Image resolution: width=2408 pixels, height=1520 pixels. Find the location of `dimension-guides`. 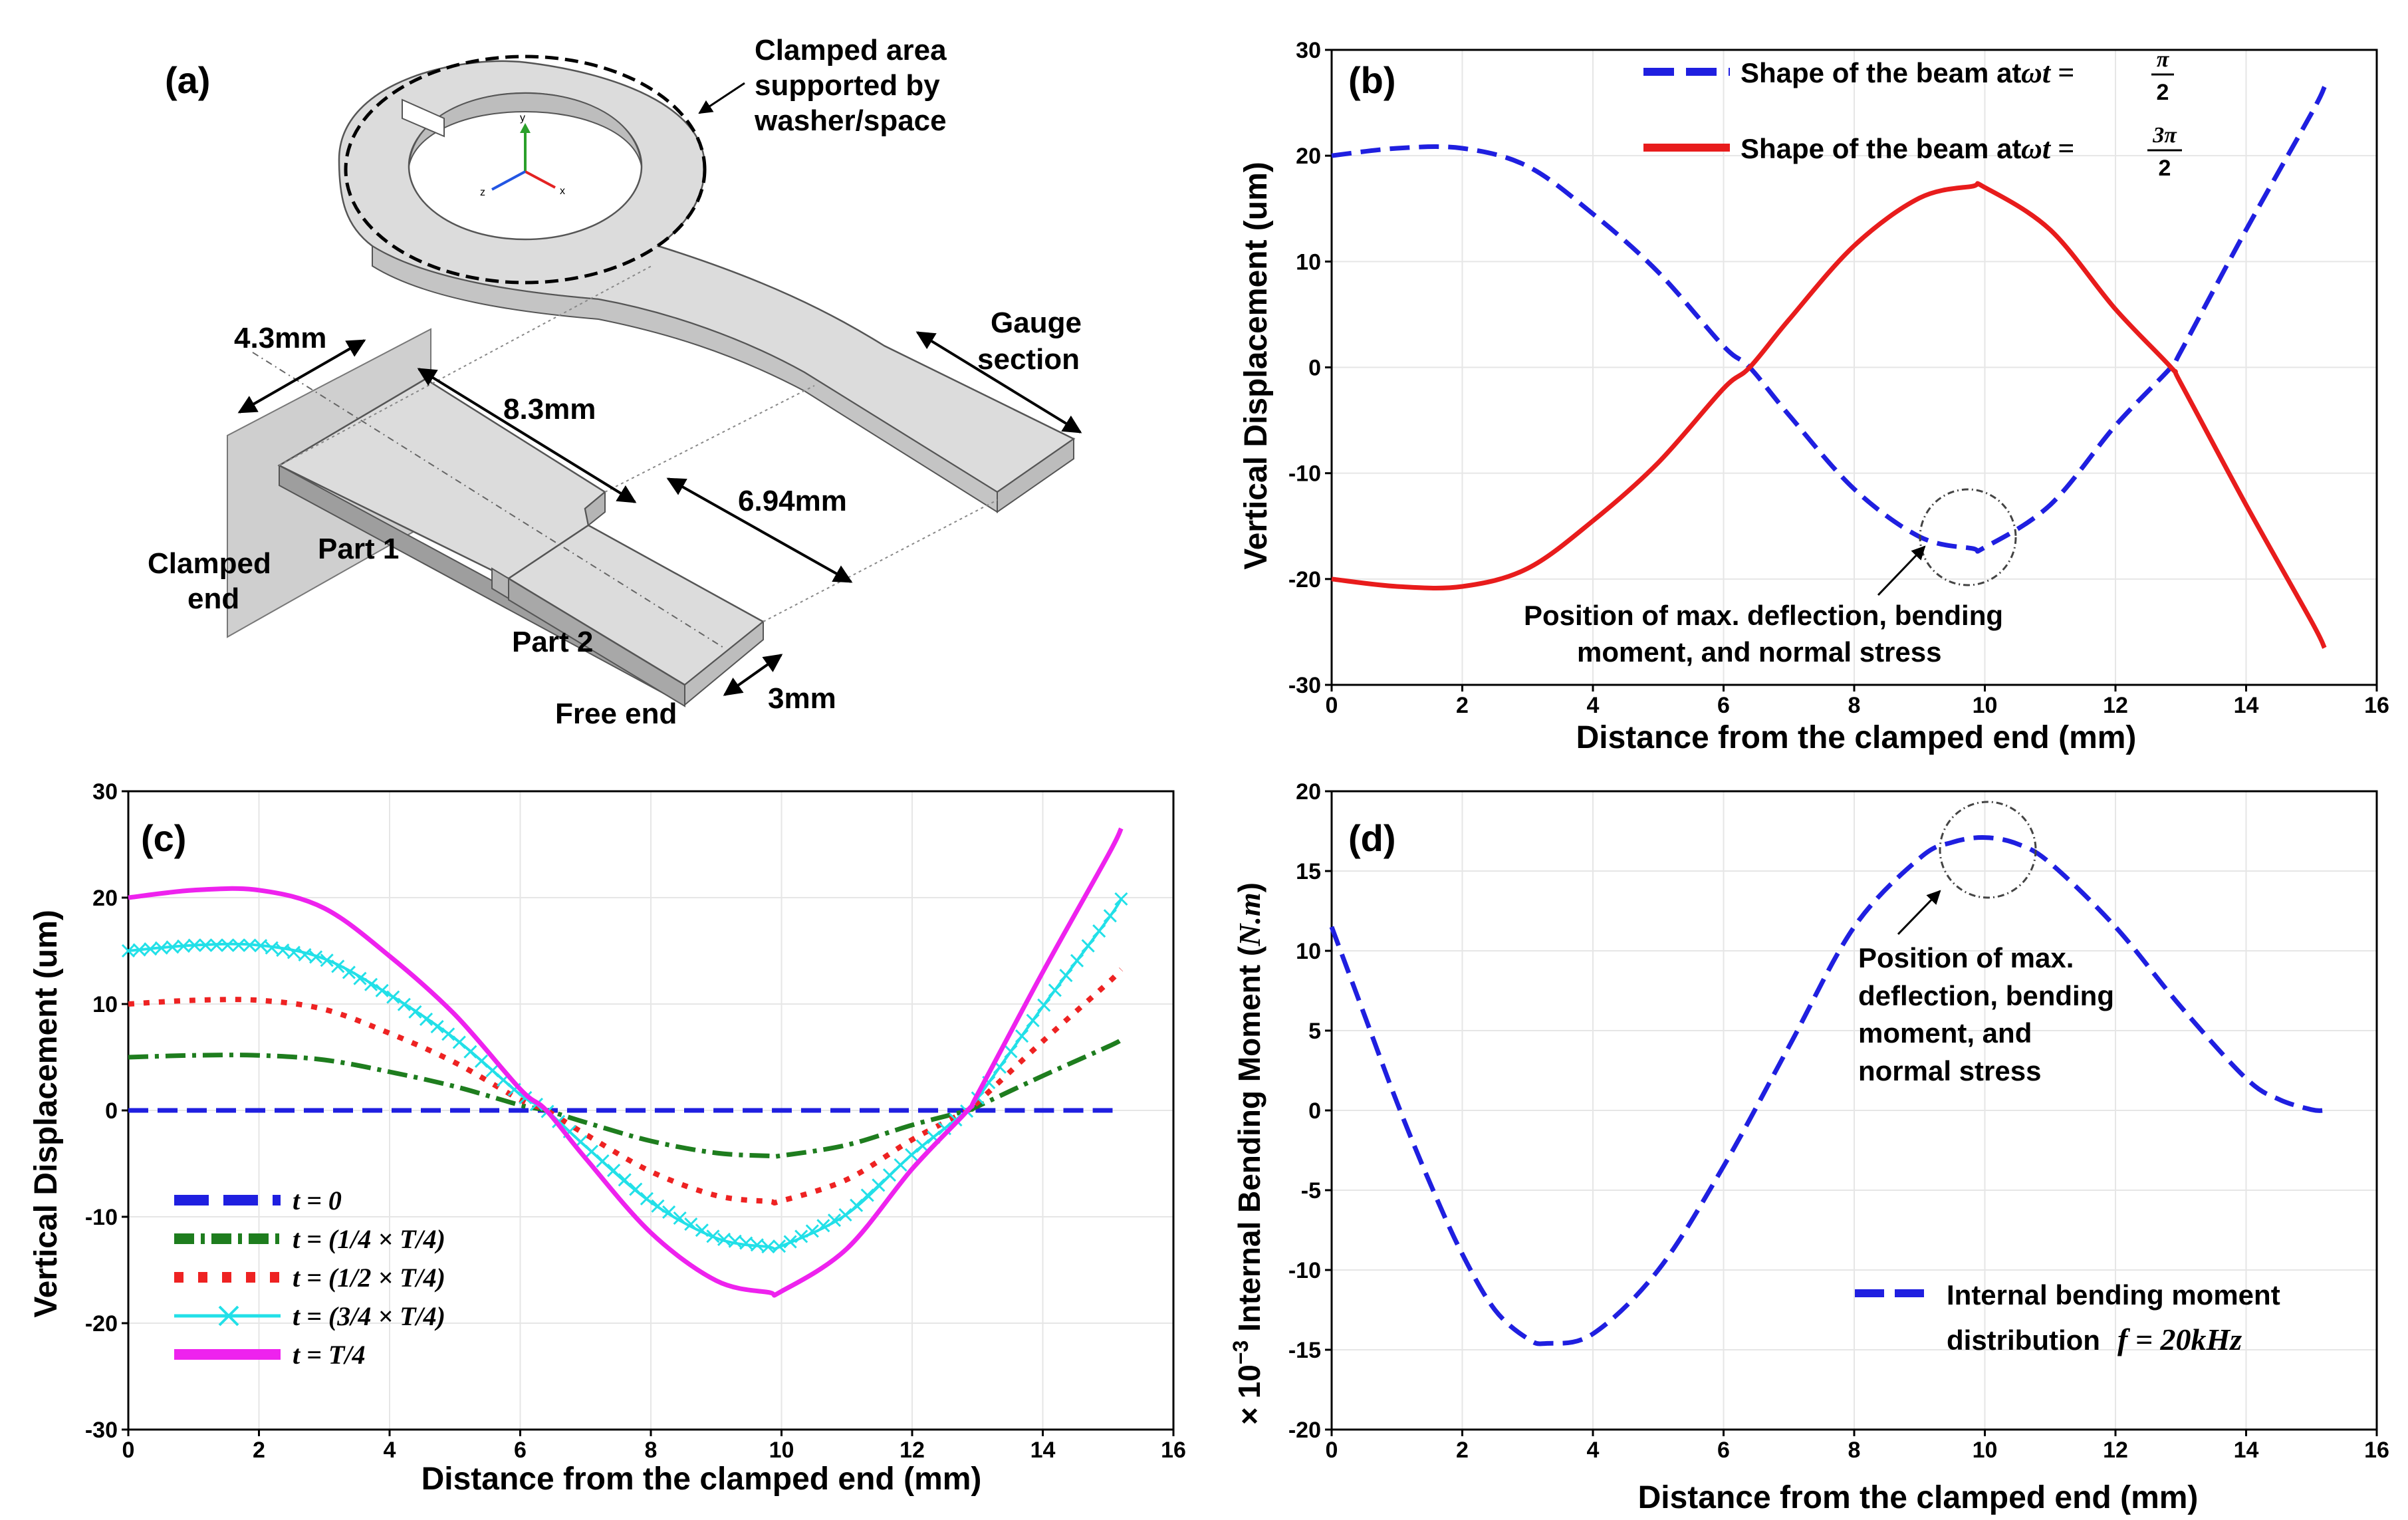

dimension-guides is located at coordinates (638, 443).